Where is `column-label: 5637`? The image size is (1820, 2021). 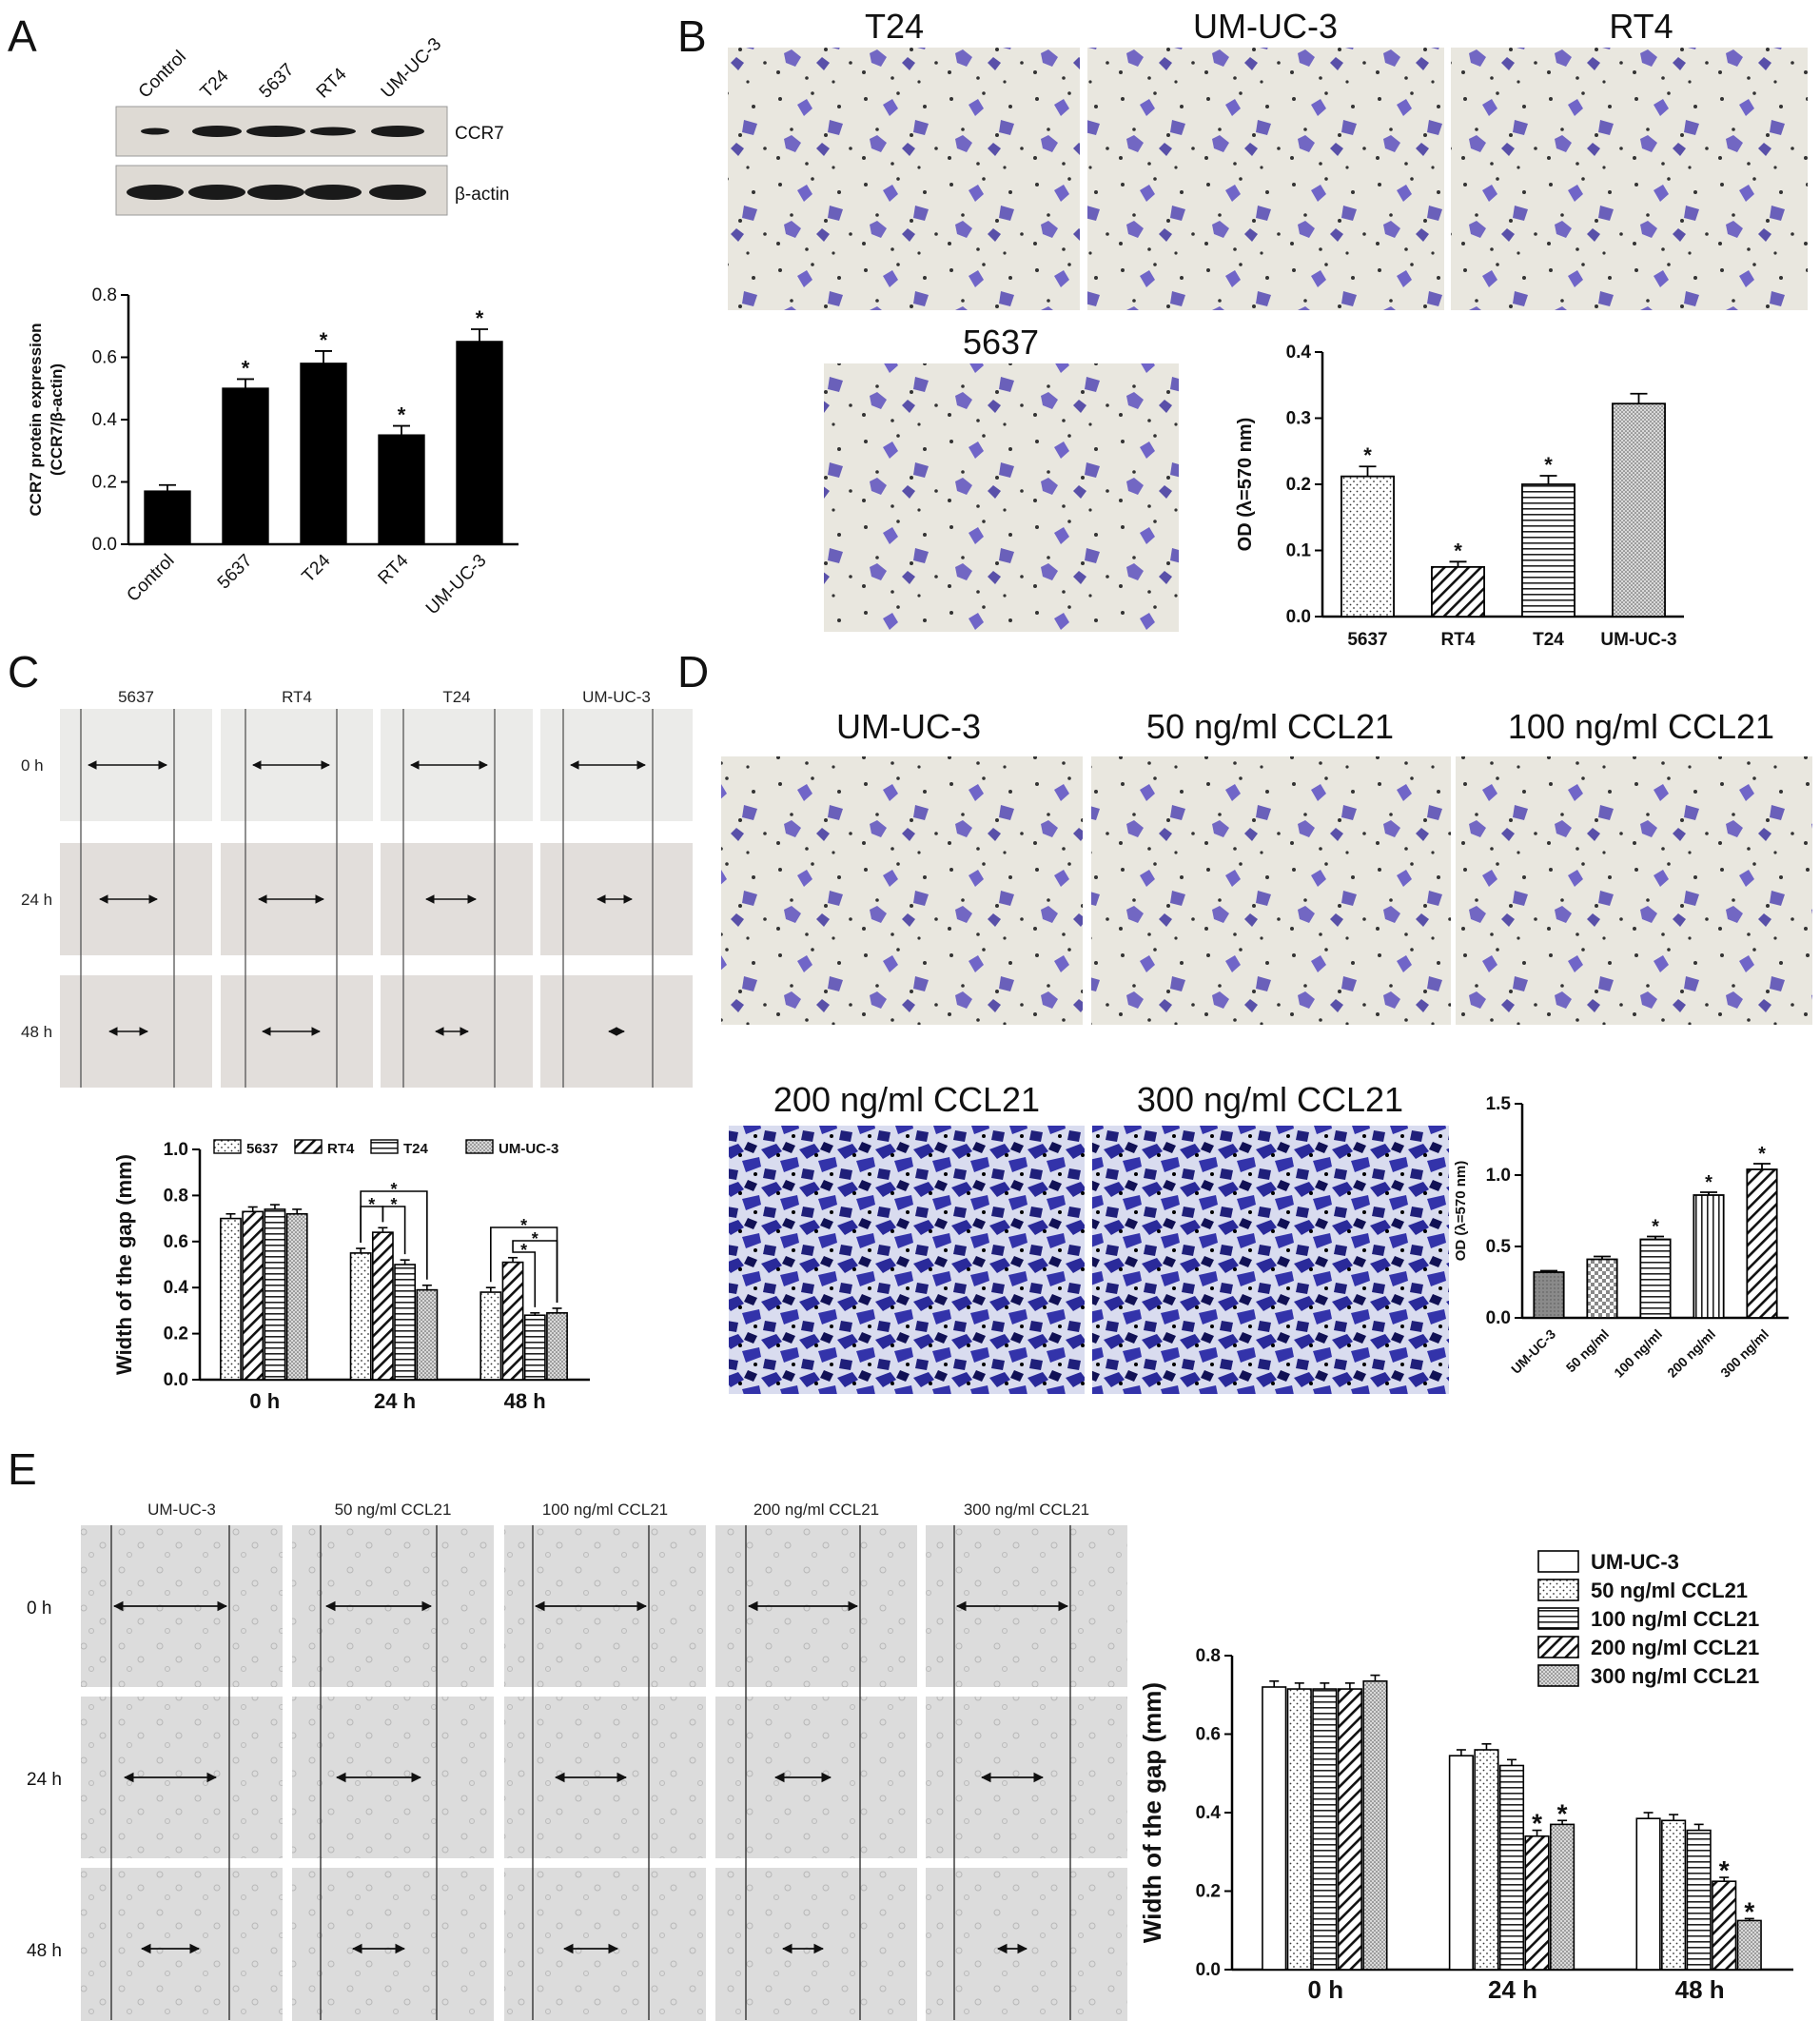
column-label: 5637 is located at coordinates (136, 697).